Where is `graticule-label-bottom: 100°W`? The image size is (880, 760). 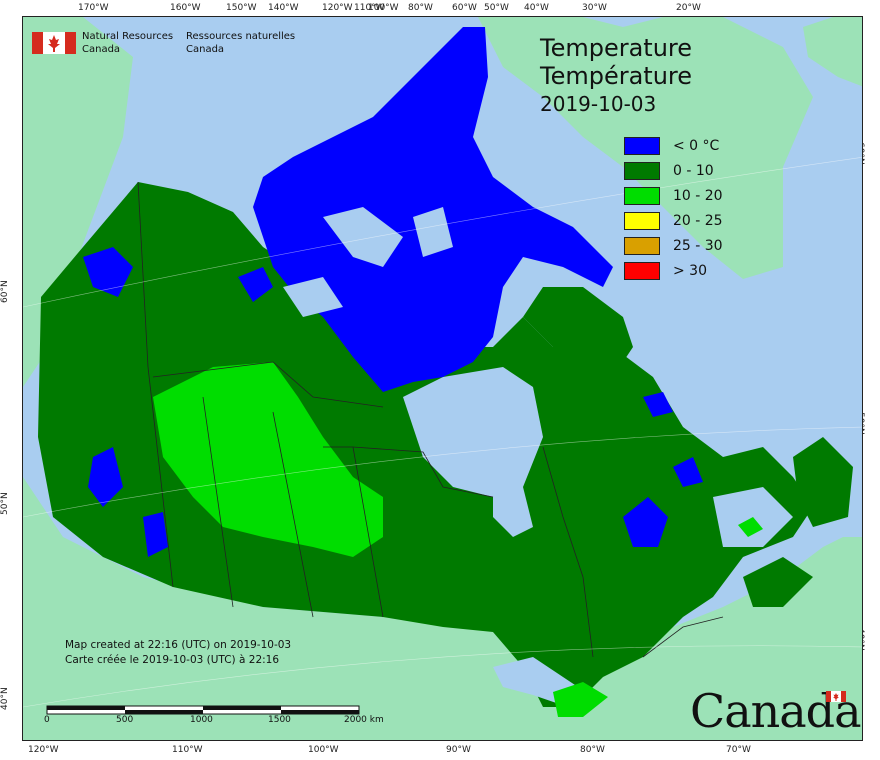 graticule-label-bottom: 100°W is located at coordinates (323, 750).